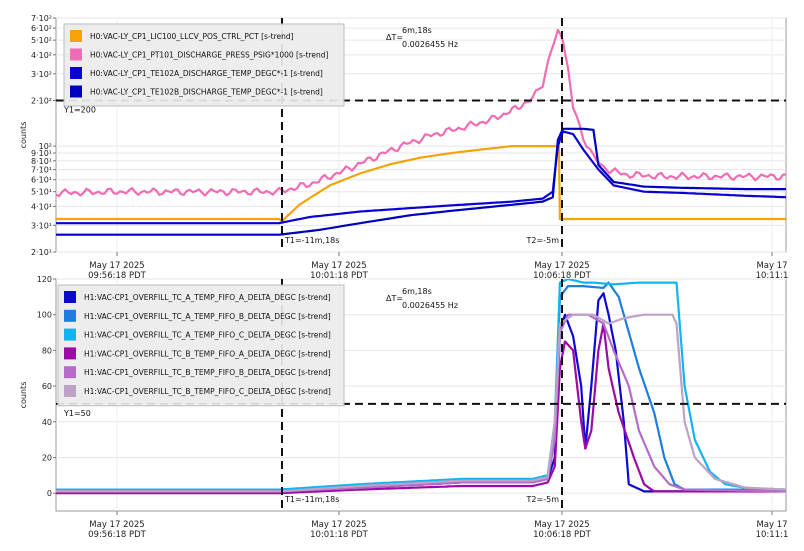 This screenshot has height=551, width=804. I want to click on y-tick-label: 80, so click(47, 350).